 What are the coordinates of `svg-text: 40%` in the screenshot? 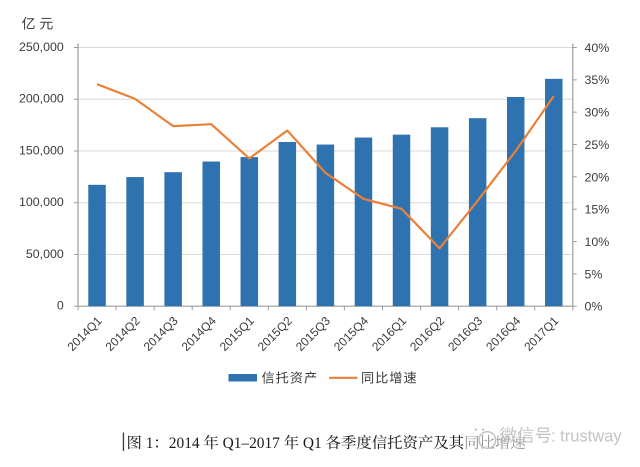 It's located at (597, 48).